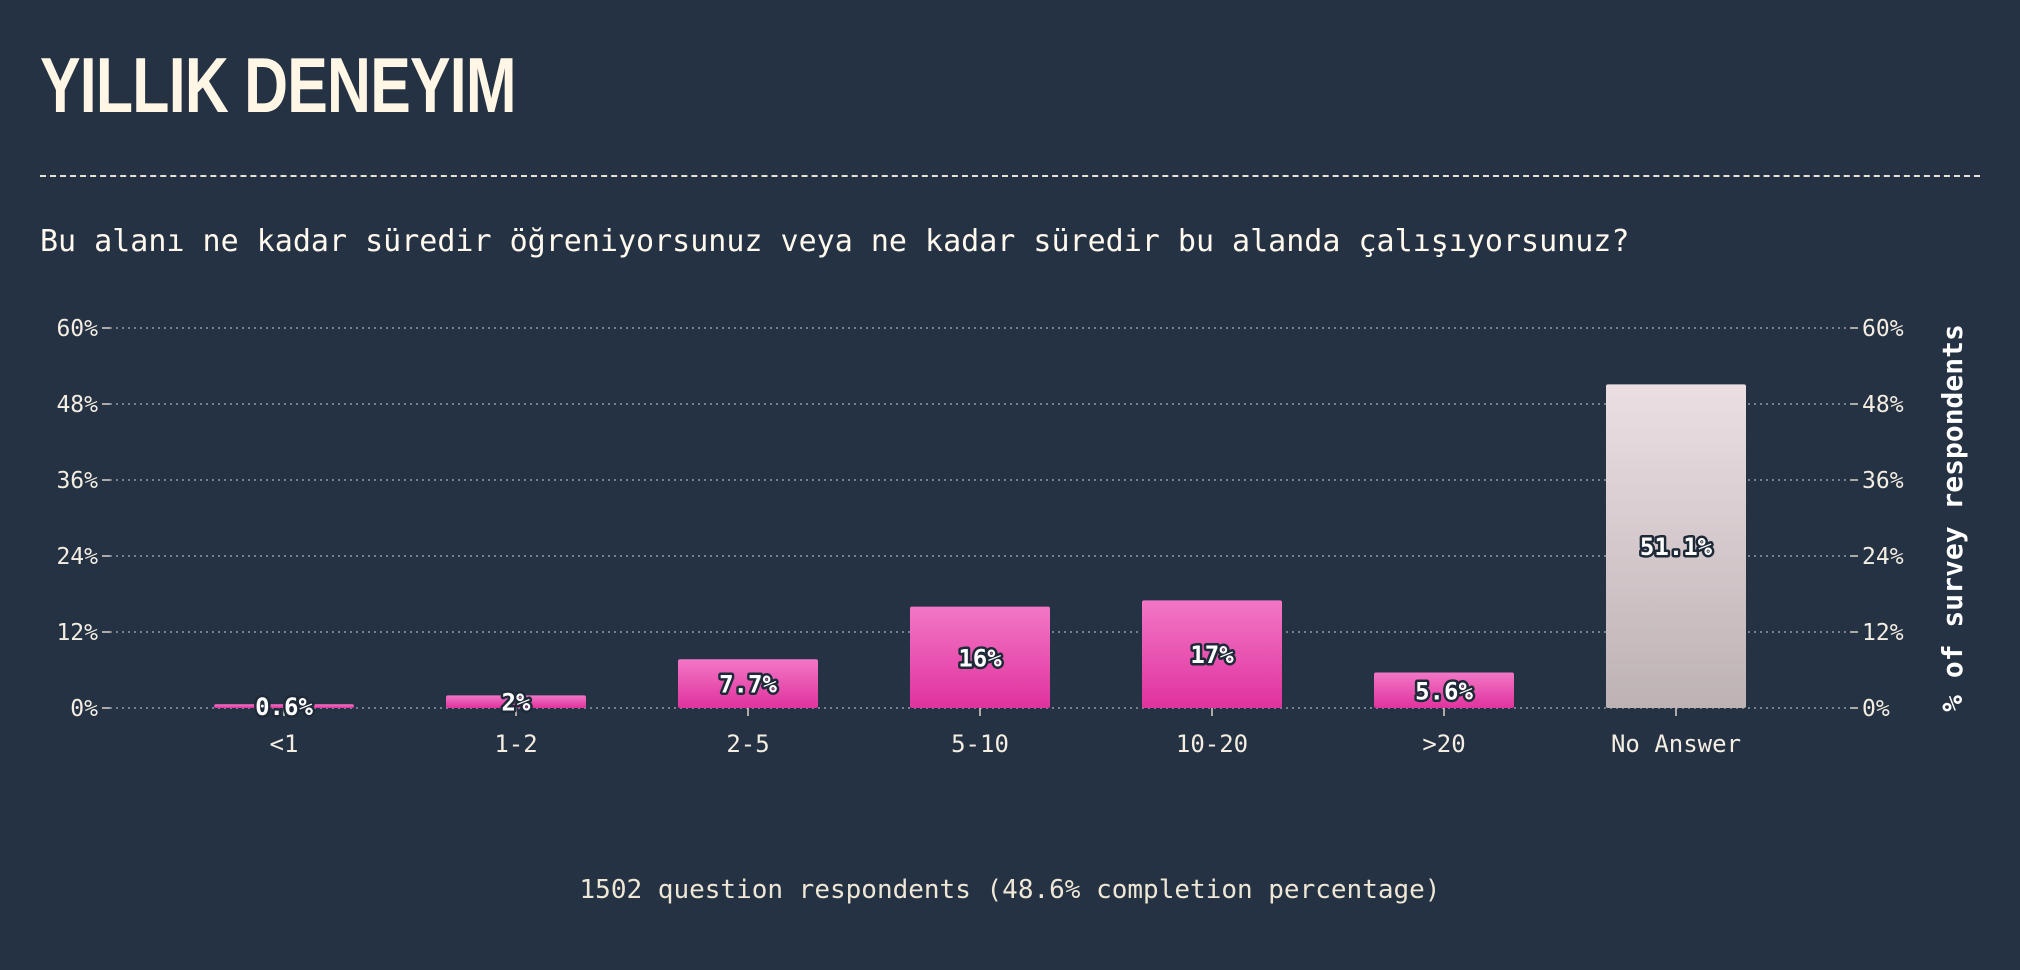 The width and height of the screenshot is (2020, 970). I want to click on value-label: 17%, so click(1212, 655).